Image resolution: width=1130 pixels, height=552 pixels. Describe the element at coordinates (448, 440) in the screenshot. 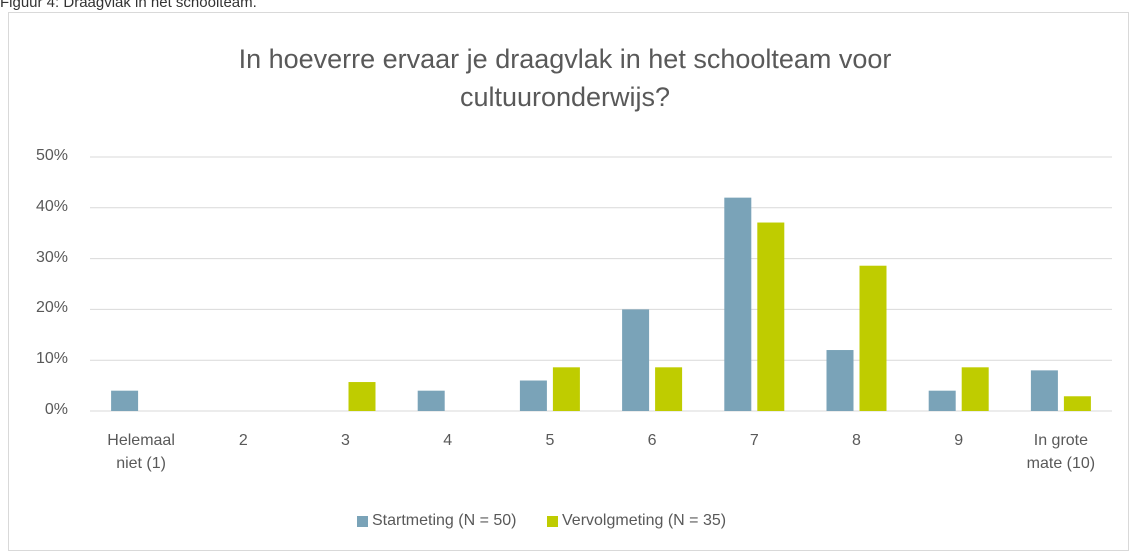

I see `x-tick-label: 4` at that location.